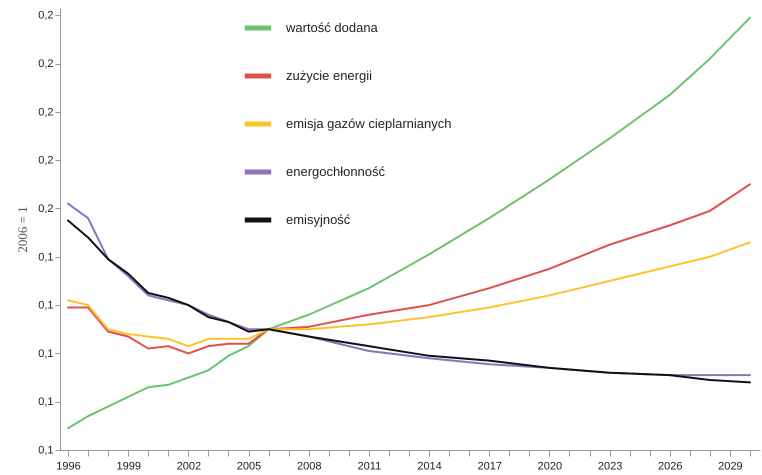  What do you see at coordinates (610, 466) in the screenshot?
I see `x-tick-label: 2023` at bounding box center [610, 466].